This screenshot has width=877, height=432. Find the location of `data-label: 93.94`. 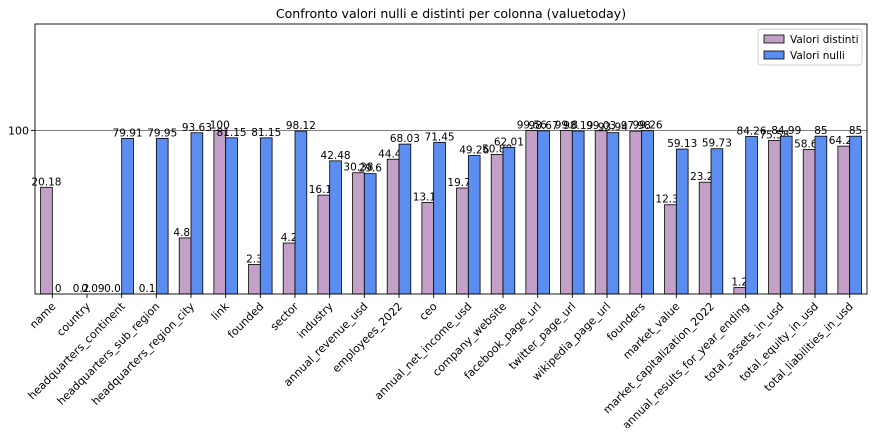

data-label: 93.94 is located at coordinates (613, 128).